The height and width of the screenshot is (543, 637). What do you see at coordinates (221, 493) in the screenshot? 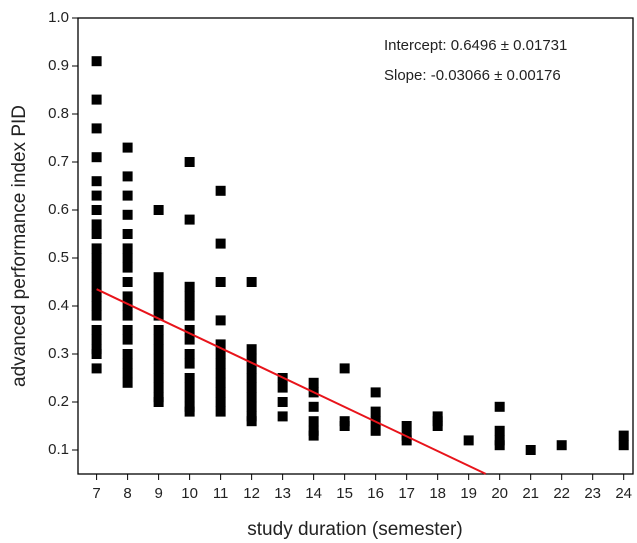
I see `x-tick-label: 11` at bounding box center [221, 493].